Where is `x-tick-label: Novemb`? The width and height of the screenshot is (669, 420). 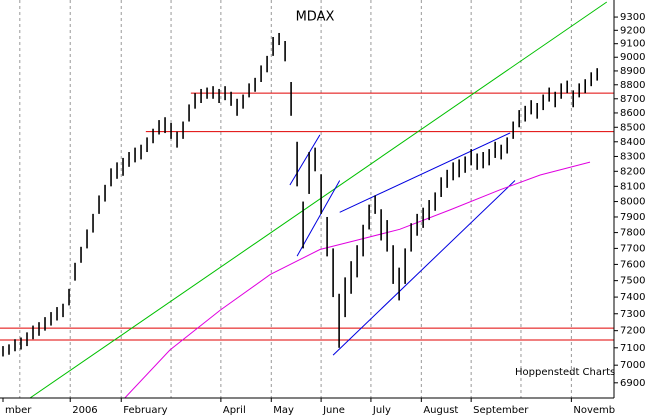
x-tick-label: Novemb is located at coordinates (594, 410).